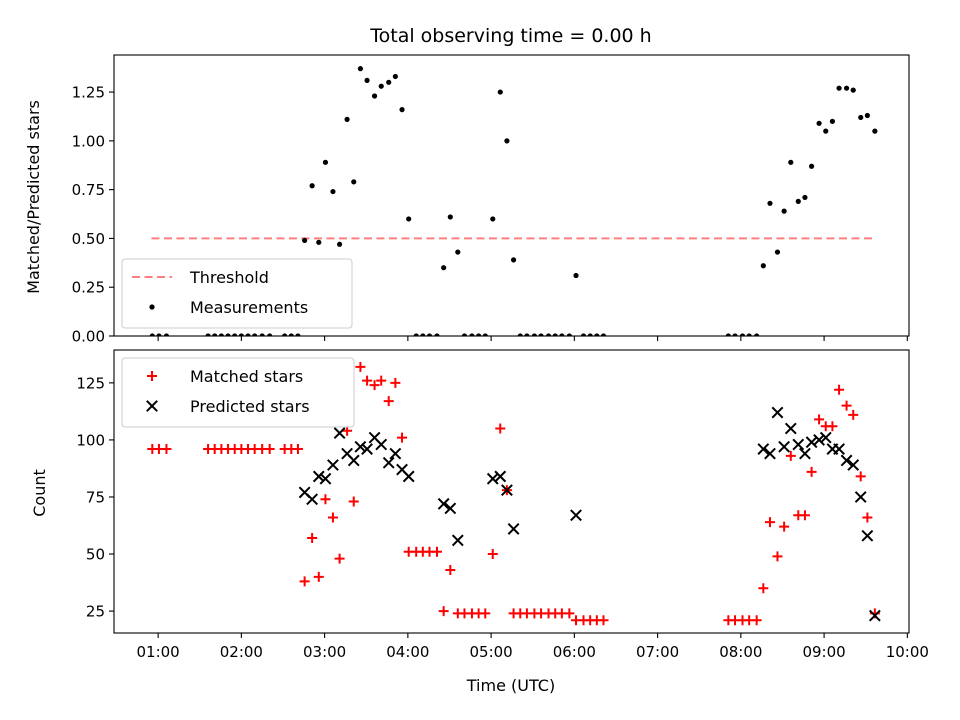 This screenshot has width=960, height=720. What do you see at coordinates (823, 652) in the screenshot?
I see `count-x-tick-label: 09:00` at bounding box center [823, 652].